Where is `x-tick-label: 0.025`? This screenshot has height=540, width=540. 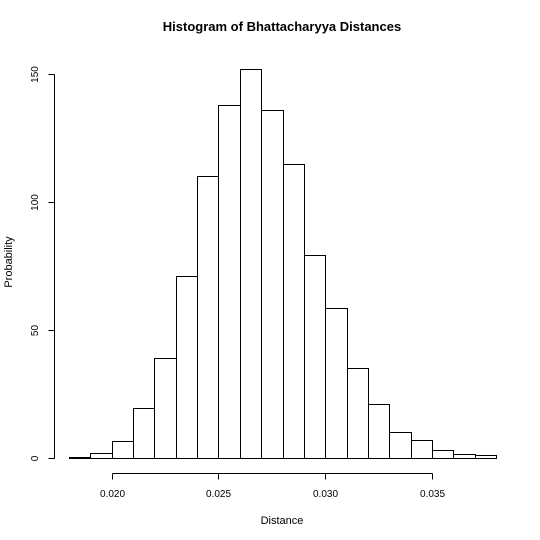 x-tick-label: 0.025 is located at coordinates (218, 494).